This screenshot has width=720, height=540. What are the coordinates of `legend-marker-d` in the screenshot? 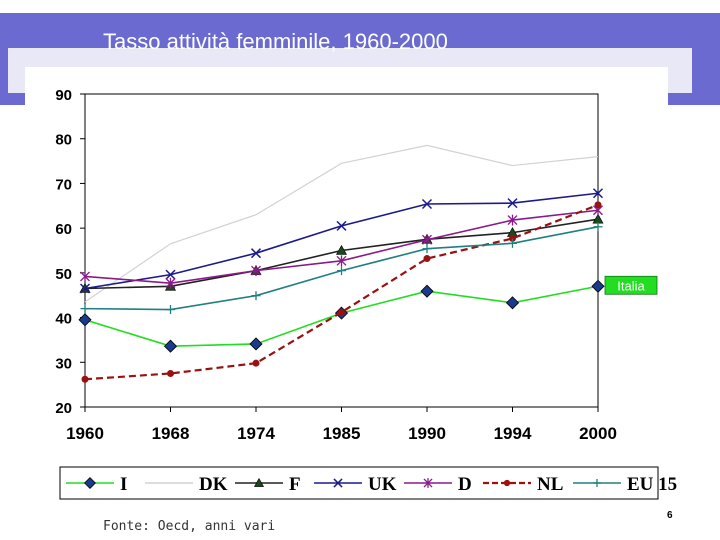 It's located at (428, 483).